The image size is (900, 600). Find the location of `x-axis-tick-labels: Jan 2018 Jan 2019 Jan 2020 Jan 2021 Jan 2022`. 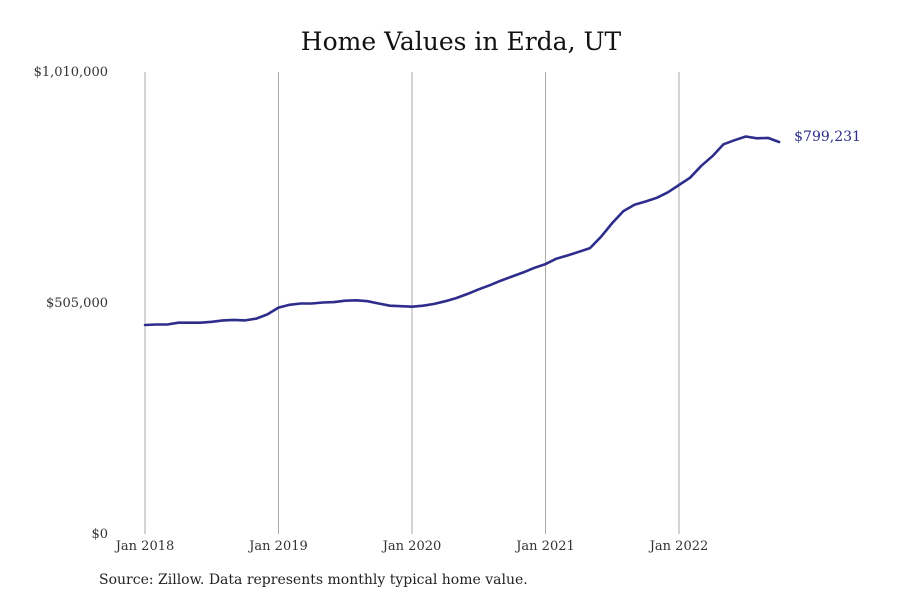

x-axis-tick-labels: Jan 2018 Jan 2019 Jan 2020 Jan 2021 Jan 2022 is located at coordinates (411, 546).